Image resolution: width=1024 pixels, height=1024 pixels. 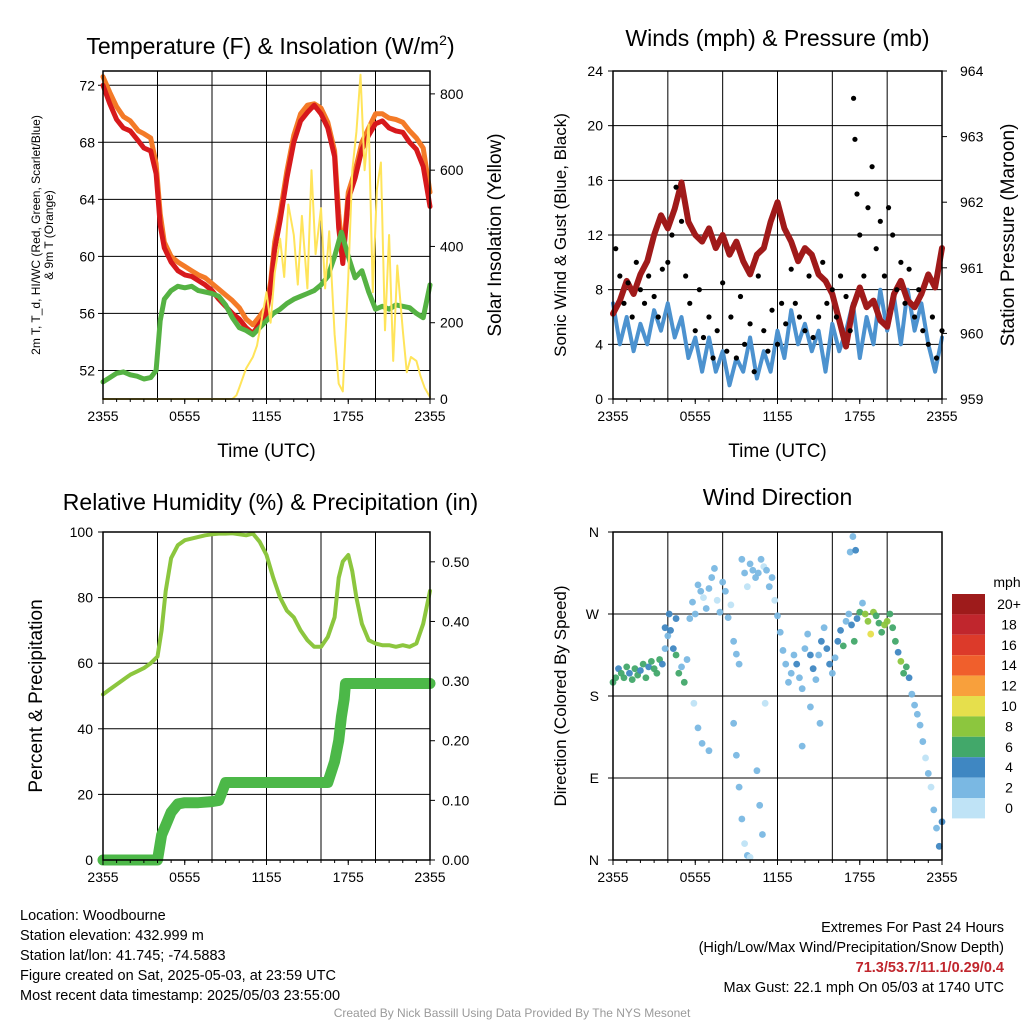 I want to click on insolation-line, so click(x=266, y=236).